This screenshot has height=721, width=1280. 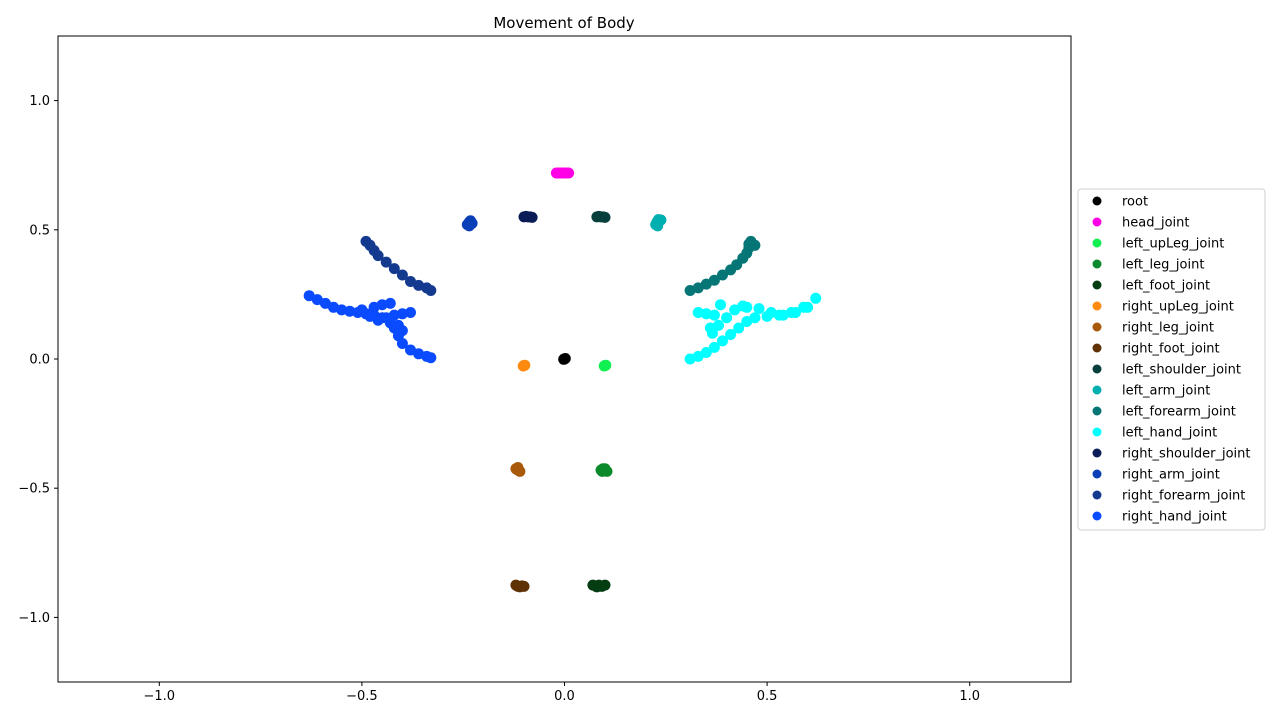 I want to click on series-right-upleg-joint, so click(x=524, y=365).